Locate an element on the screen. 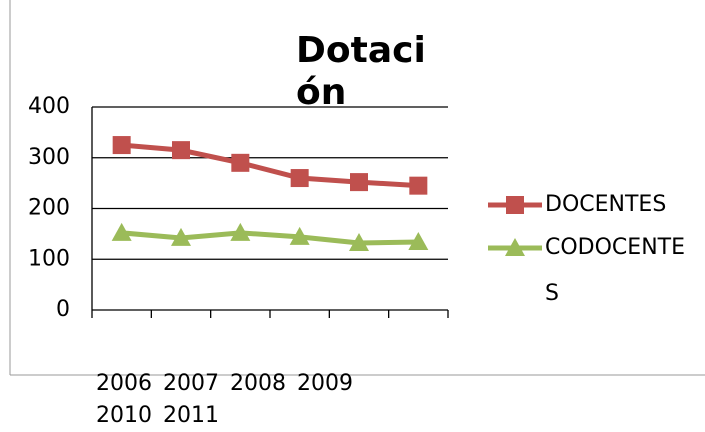 This screenshot has height=432, width=705. x-tick-label: 2011 is located at coordinates (191, 415).